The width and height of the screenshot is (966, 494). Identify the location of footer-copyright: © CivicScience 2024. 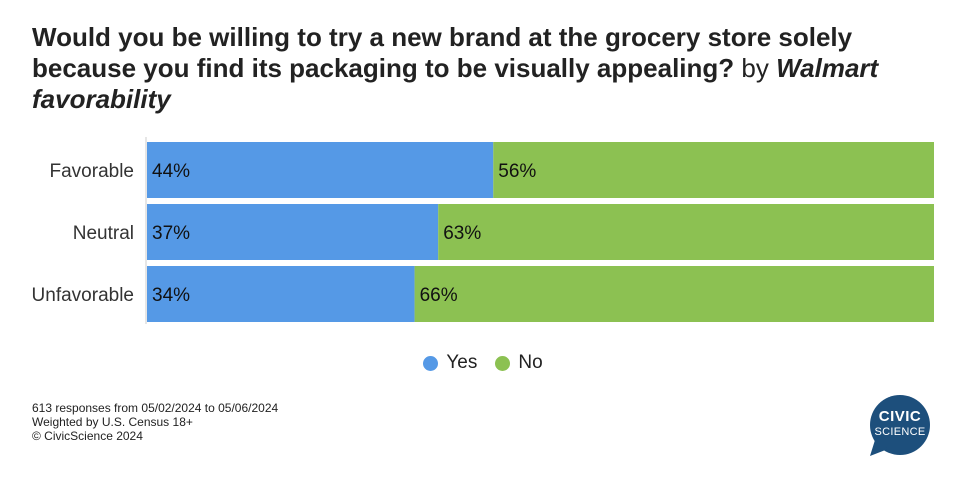
(87, 436).